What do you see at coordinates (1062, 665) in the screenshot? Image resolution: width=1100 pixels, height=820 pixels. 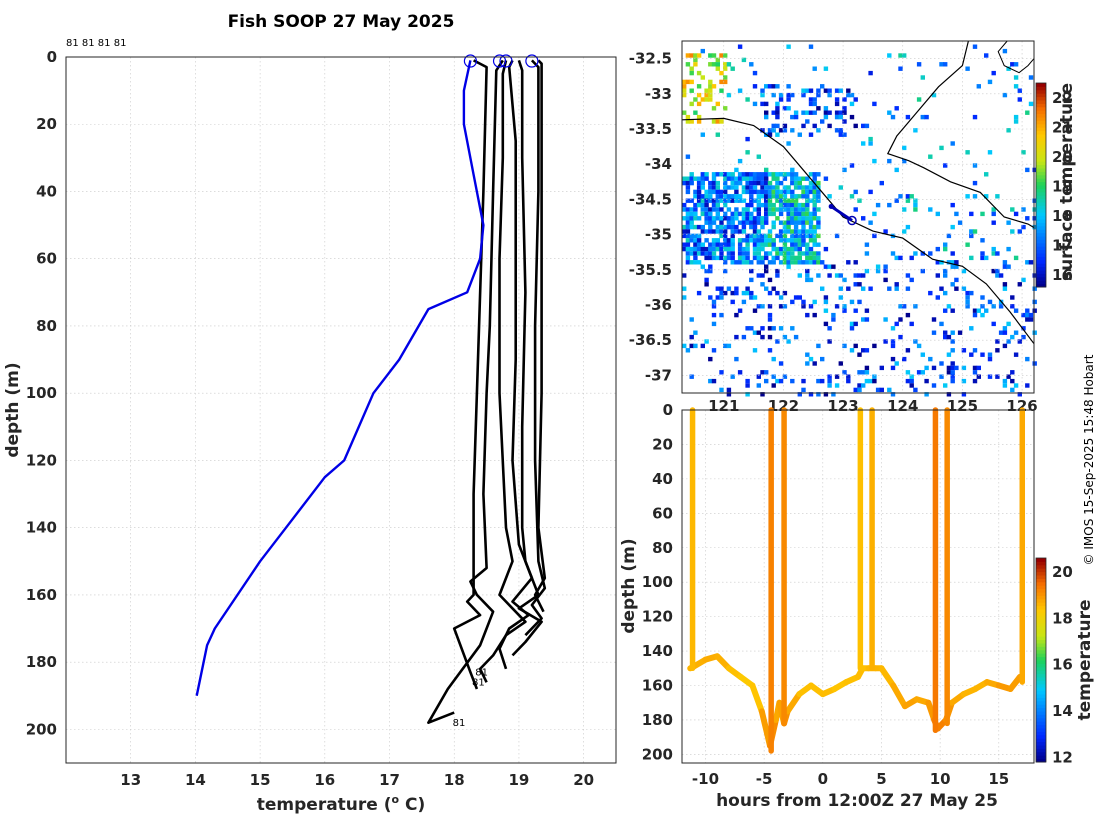 I see `temp-colorbar-tick: 16` at bounding box center [1062, 665].